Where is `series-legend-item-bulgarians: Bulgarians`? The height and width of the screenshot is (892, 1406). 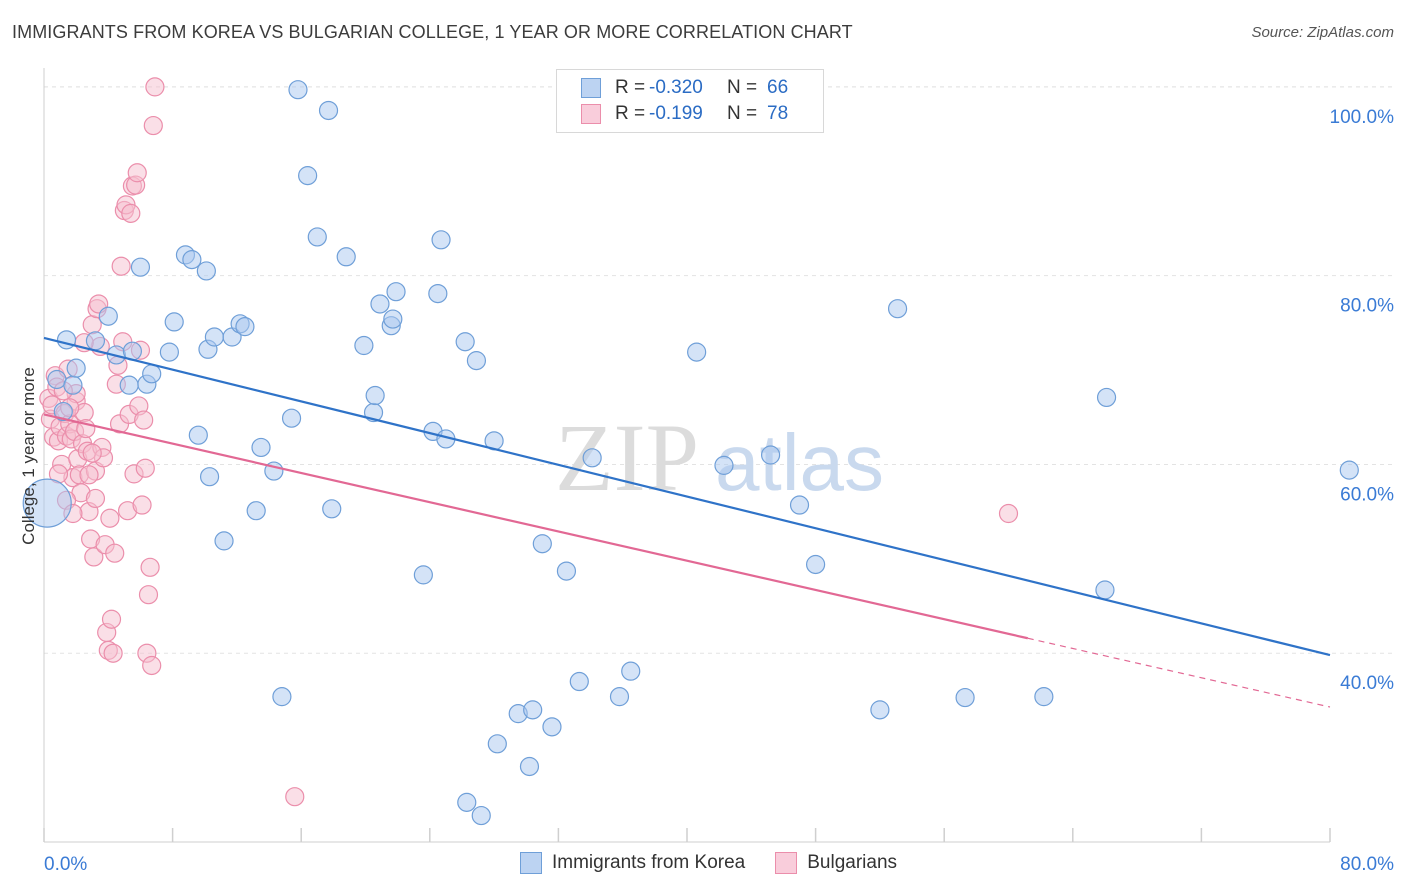
series-legend-item-bulgarians: Bulgarians is located at coordinates (836, 863).